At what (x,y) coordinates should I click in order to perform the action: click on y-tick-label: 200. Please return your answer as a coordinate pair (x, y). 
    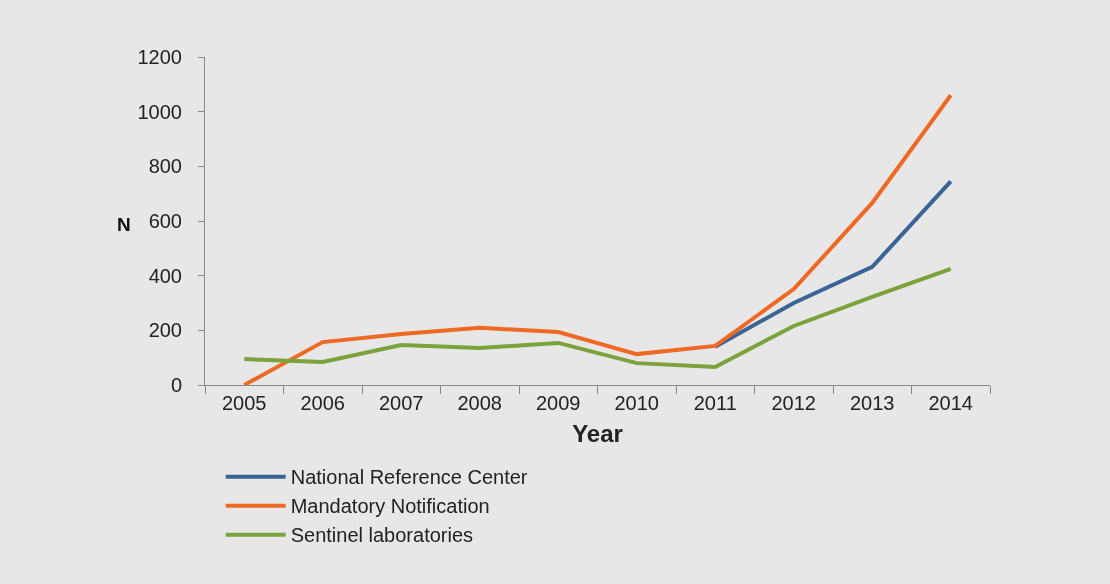
    Looking at the image, I should click on (165, 330).